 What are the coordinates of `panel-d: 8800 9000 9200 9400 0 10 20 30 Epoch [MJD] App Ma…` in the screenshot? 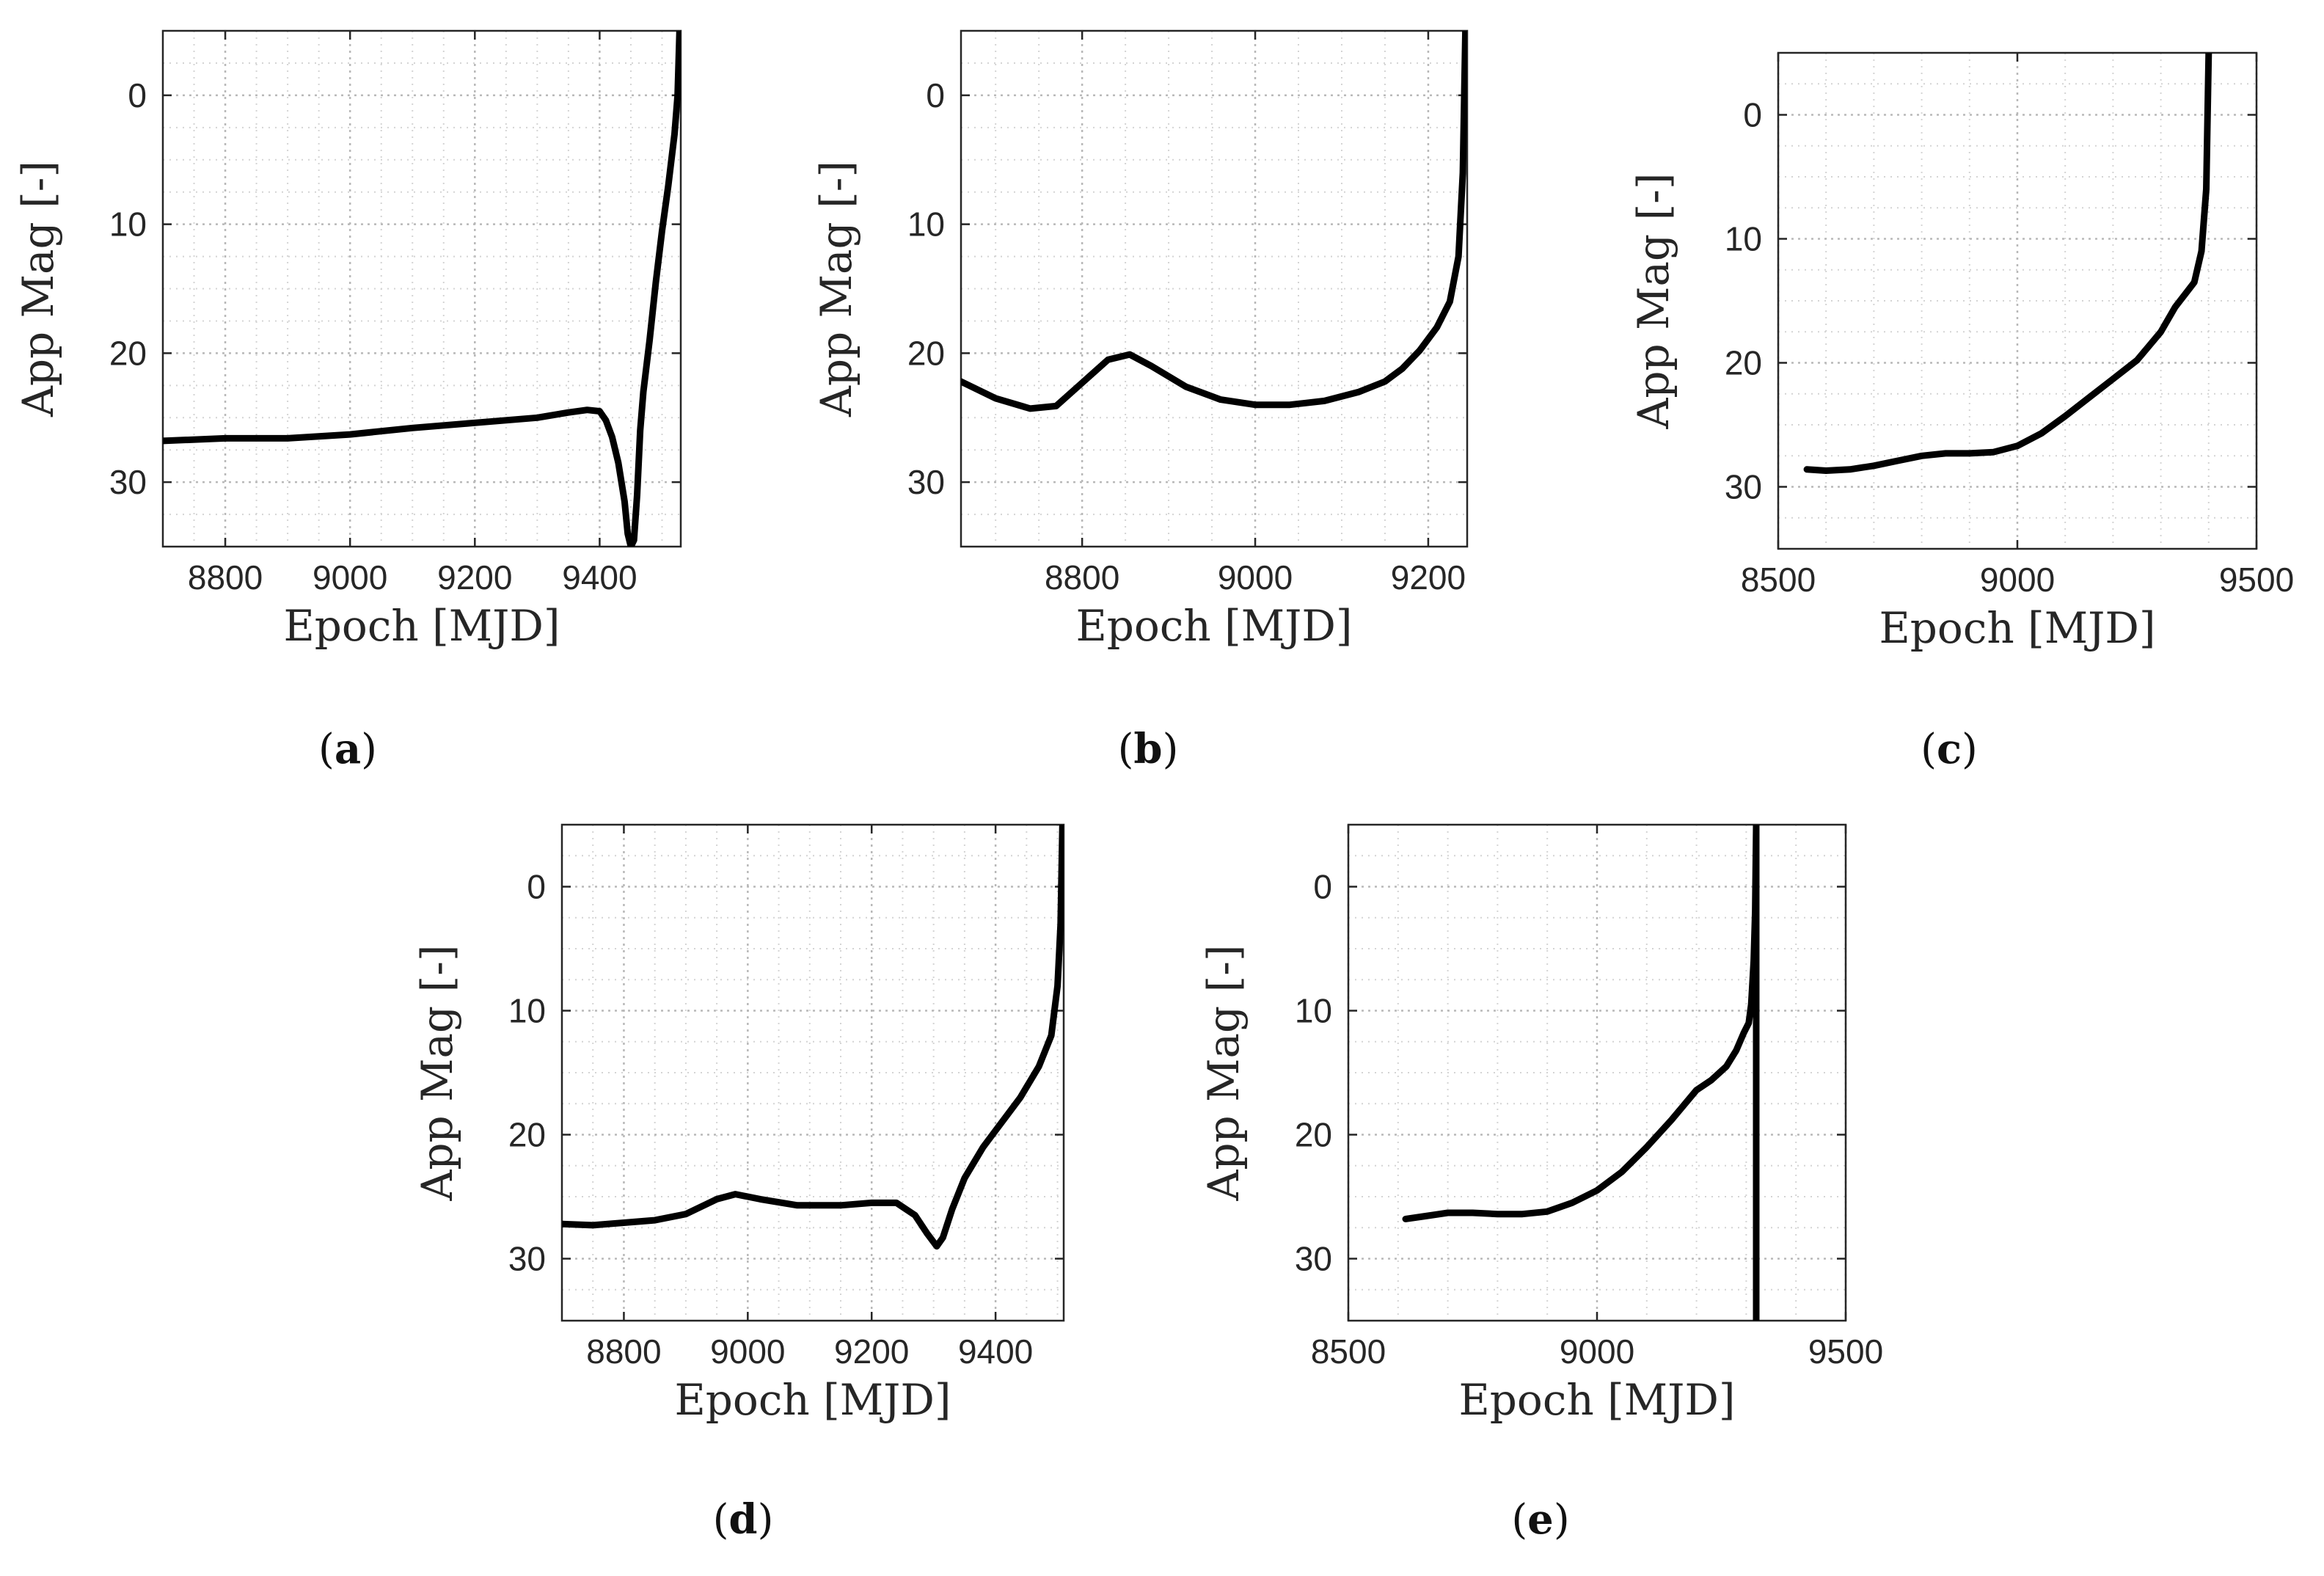 It's located at (738, 1183).